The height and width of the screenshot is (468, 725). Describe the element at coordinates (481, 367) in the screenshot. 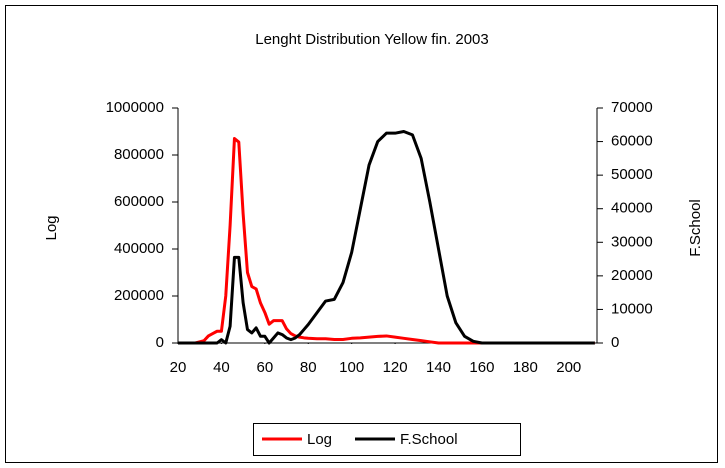

I see `x-tick-label: 160` at that location.